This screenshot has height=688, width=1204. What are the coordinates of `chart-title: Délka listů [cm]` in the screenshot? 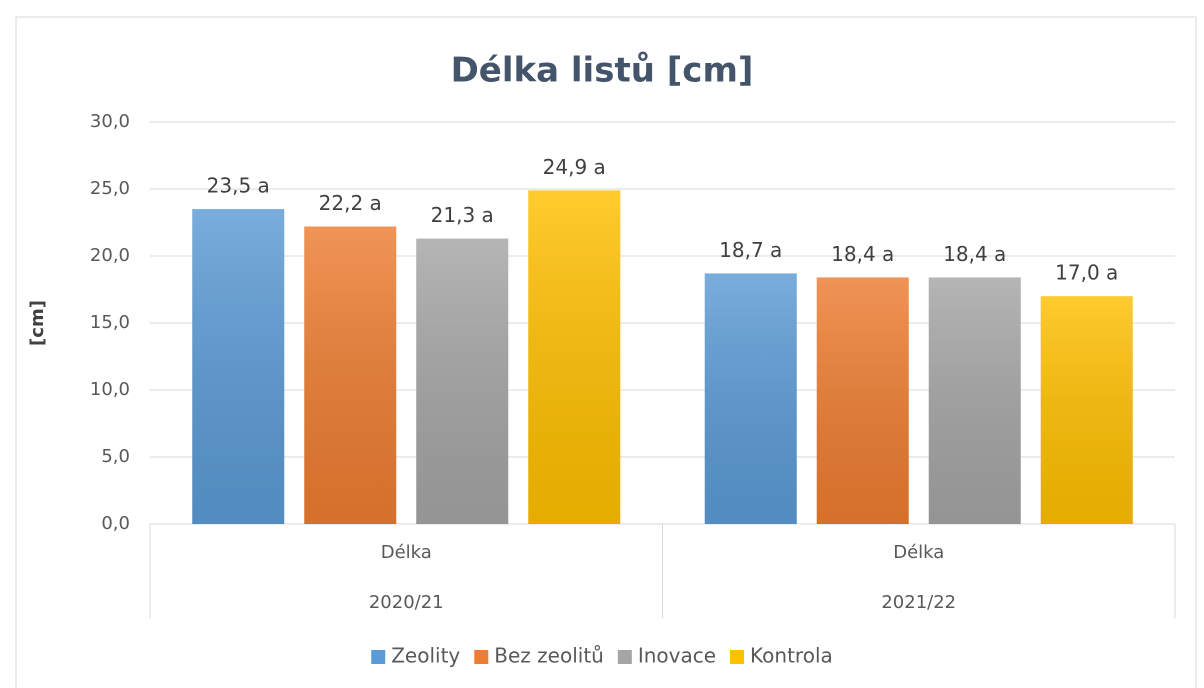 It's located at (602, 71).